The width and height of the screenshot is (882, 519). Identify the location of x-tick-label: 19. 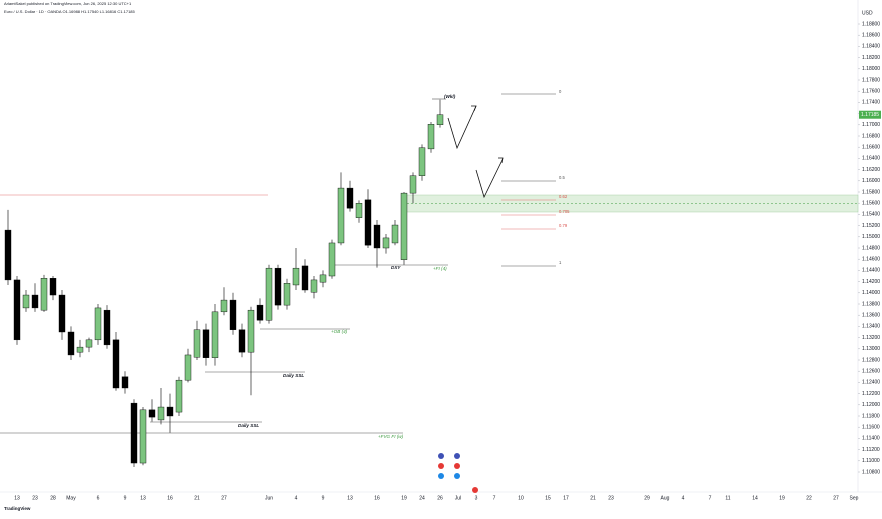
(782, 498).